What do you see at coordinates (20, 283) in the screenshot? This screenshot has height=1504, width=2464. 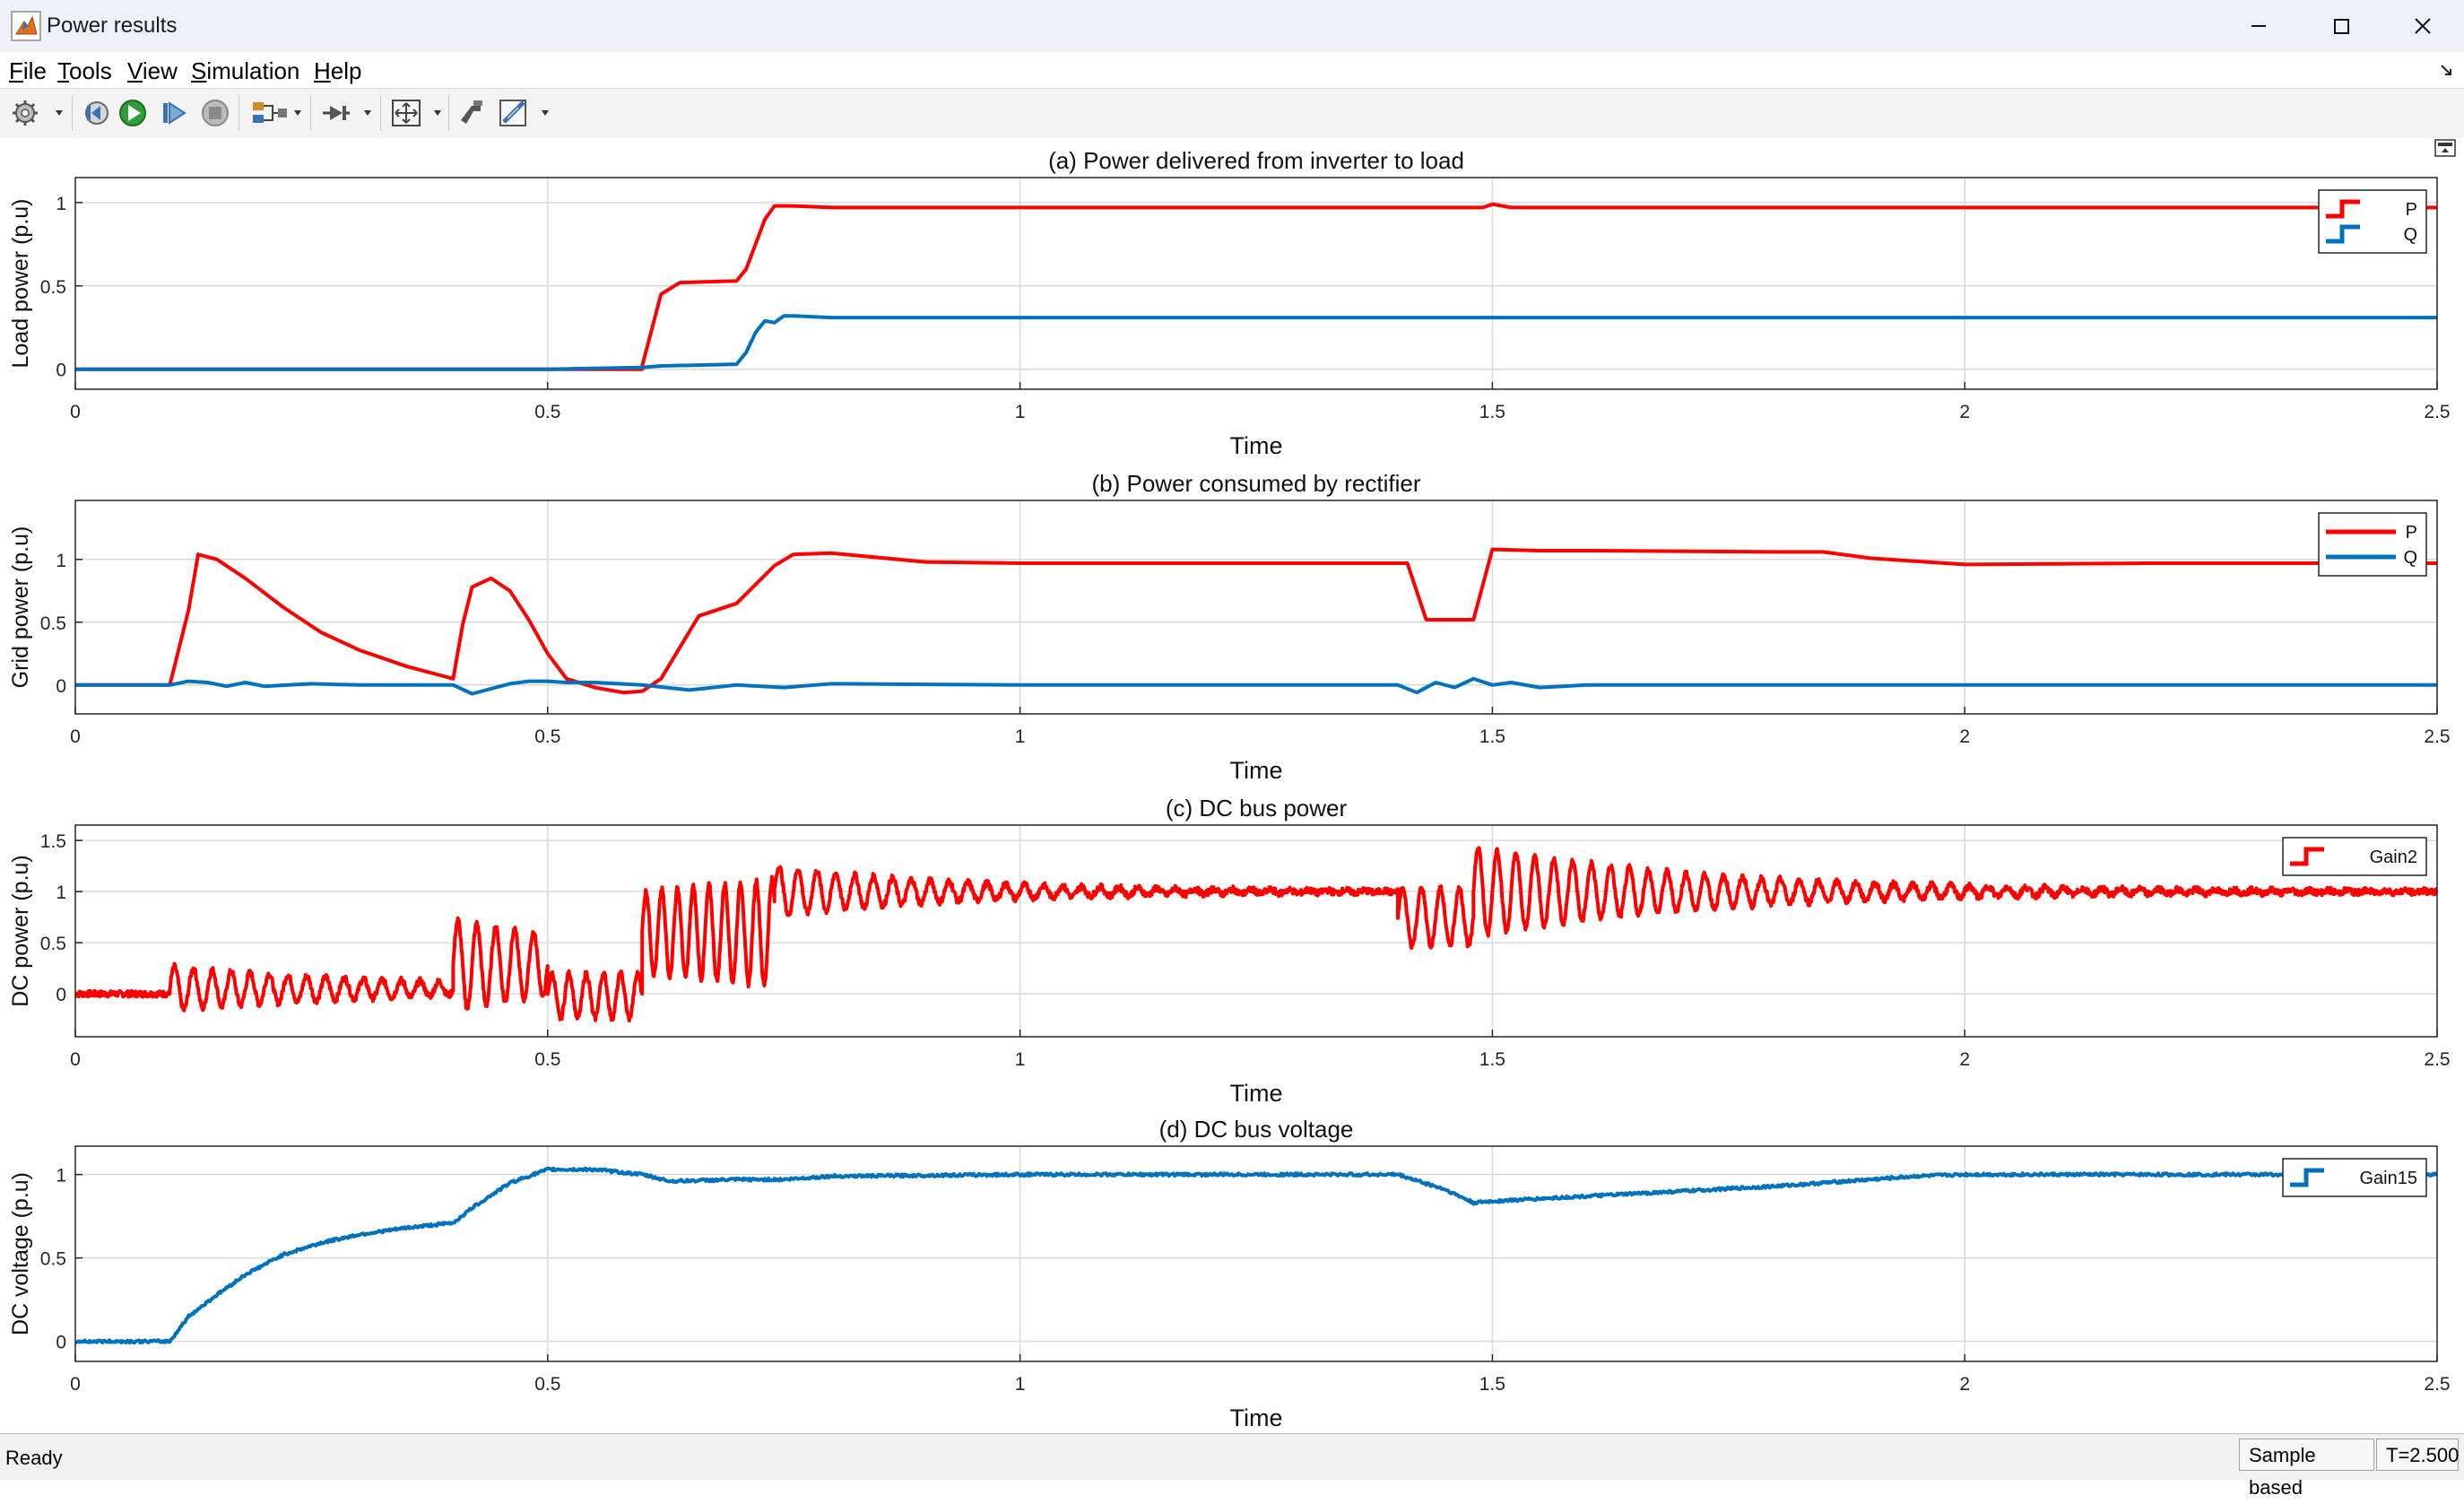 I see `y-axis-label: Load power (p.u)` at bounding box center [20, 283].